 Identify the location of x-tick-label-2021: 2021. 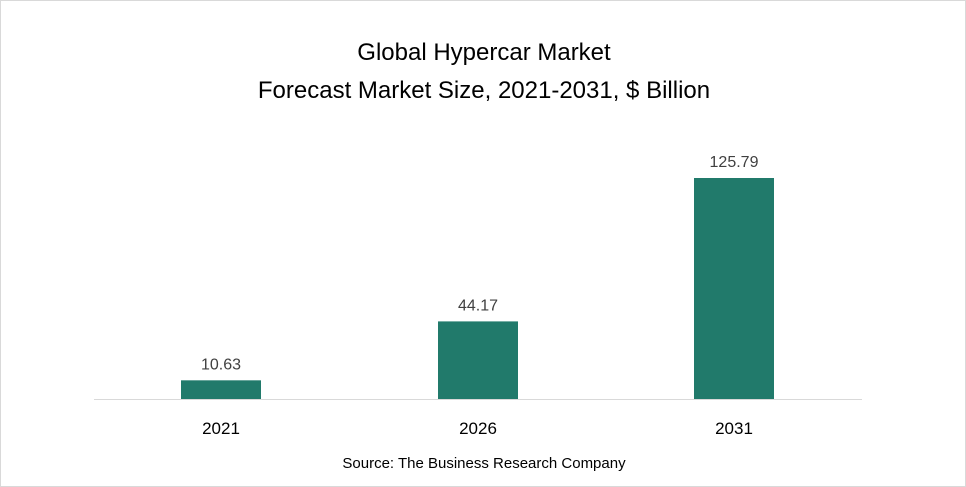
(221, 428).